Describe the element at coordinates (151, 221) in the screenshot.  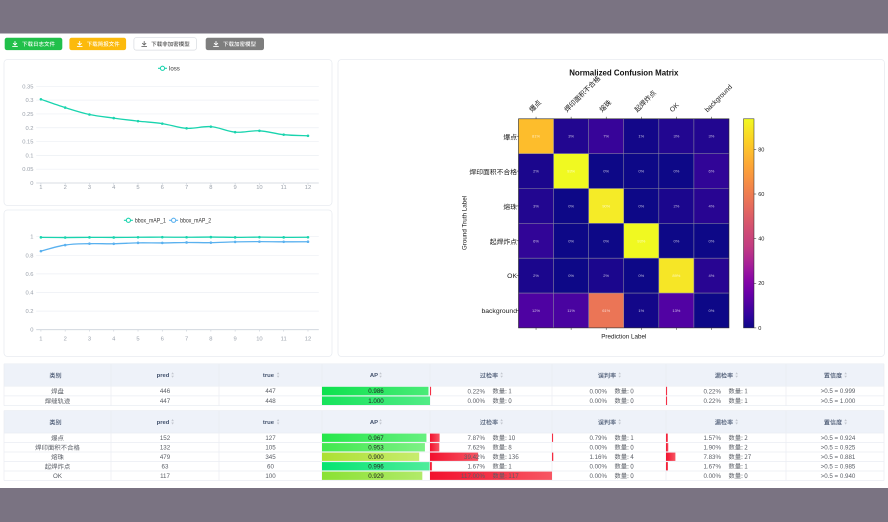
I see `svg-text: bbox_mAP_1` at that location.